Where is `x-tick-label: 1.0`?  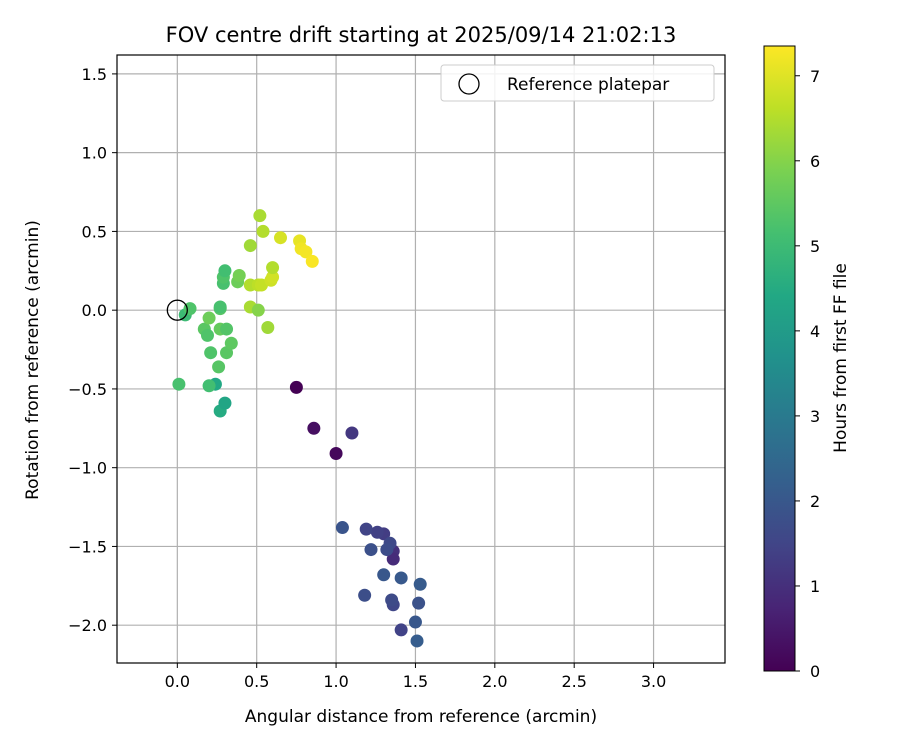
x-tick-label: 1.0 is located at coordinates (335, 681).